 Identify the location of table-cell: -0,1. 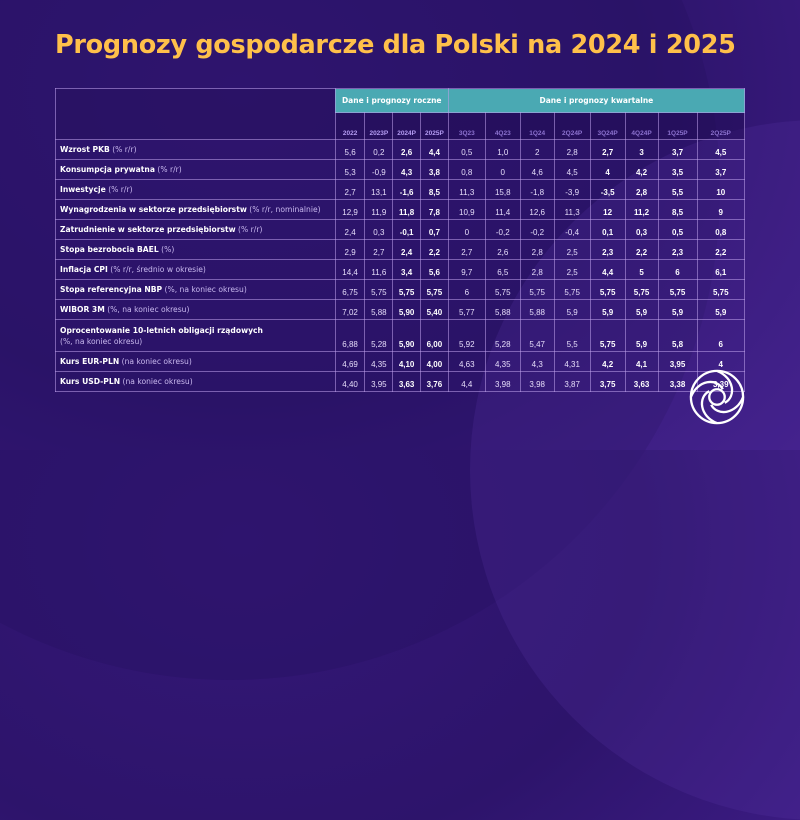
(406, 229).